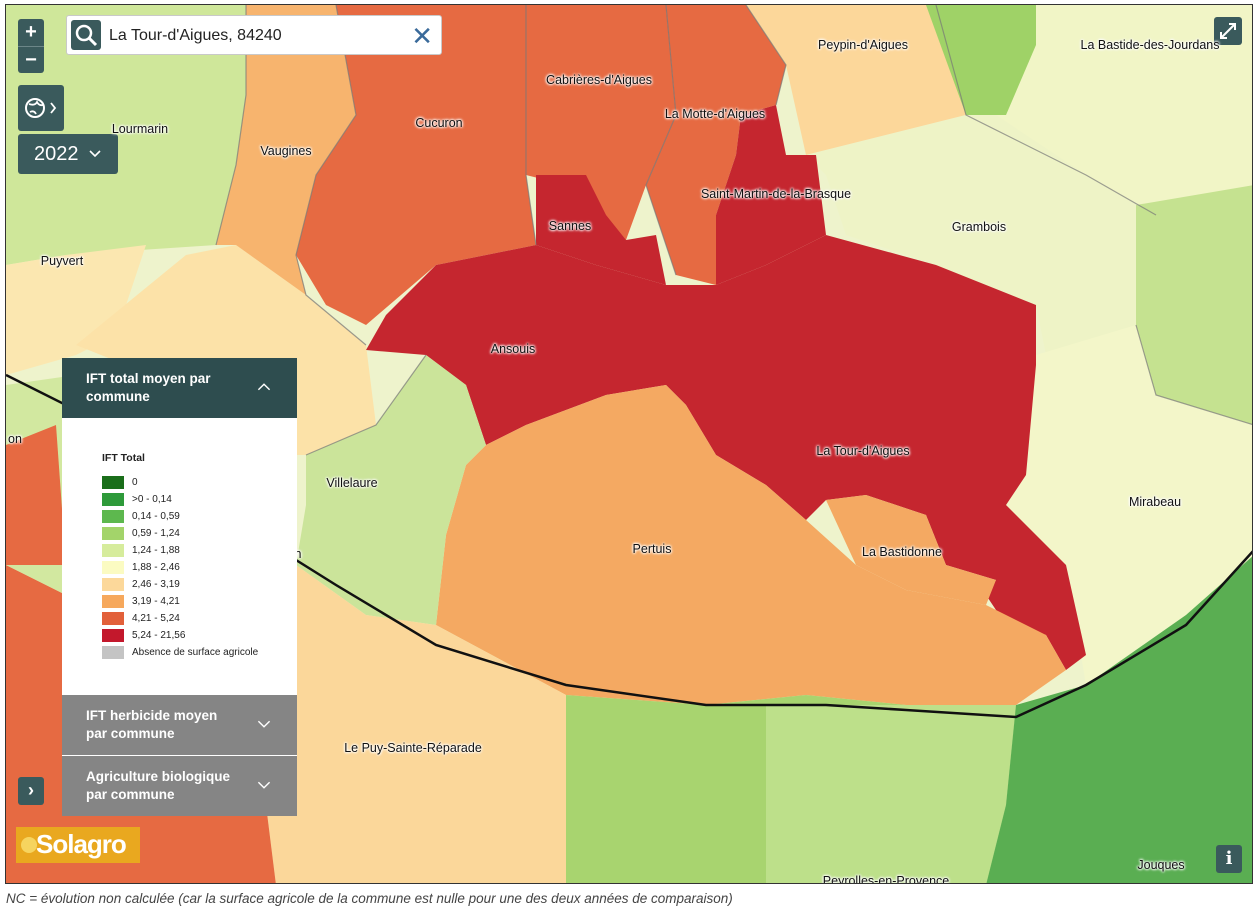  What do you see at coordinates (156, 550) in the screenshot?
I see `legend-label: 1,24 - 1,88` at bounding box center [156, 550].